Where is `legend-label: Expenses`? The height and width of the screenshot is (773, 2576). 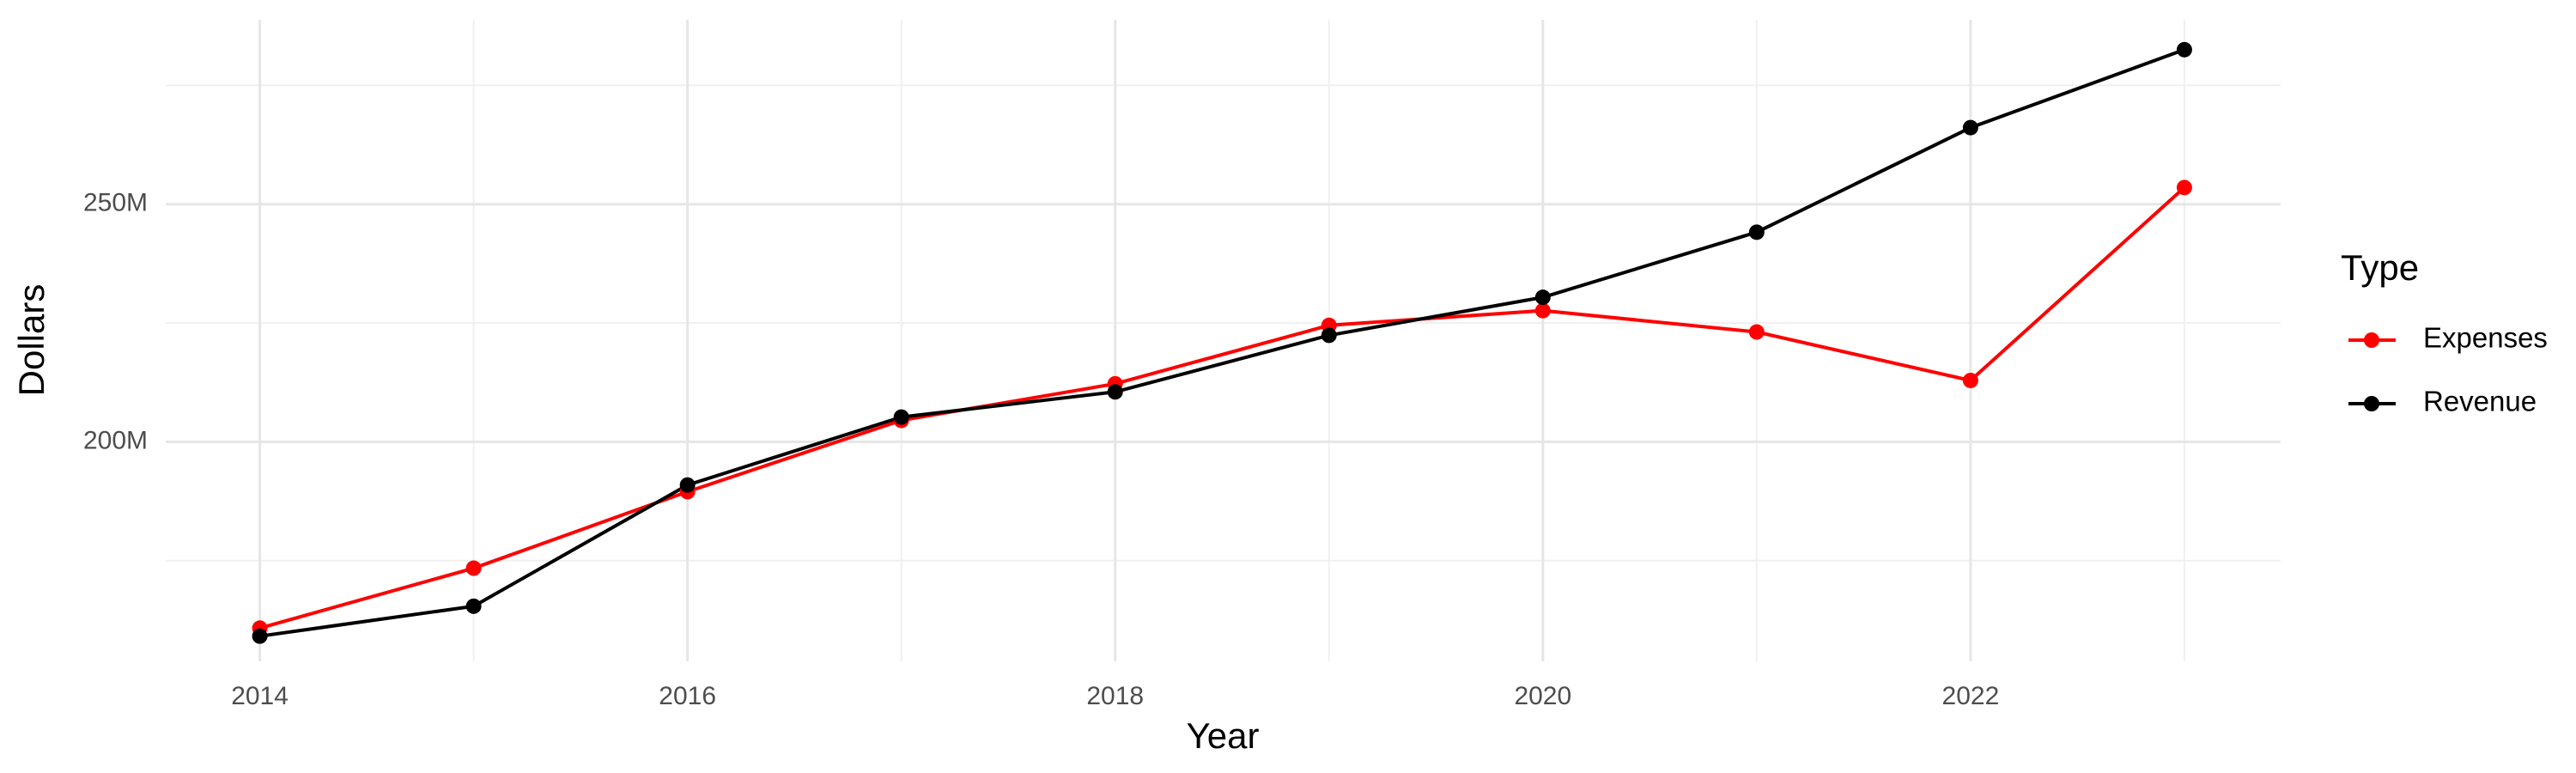 legend-label: Expenses is located at coordinates (2485, 338).